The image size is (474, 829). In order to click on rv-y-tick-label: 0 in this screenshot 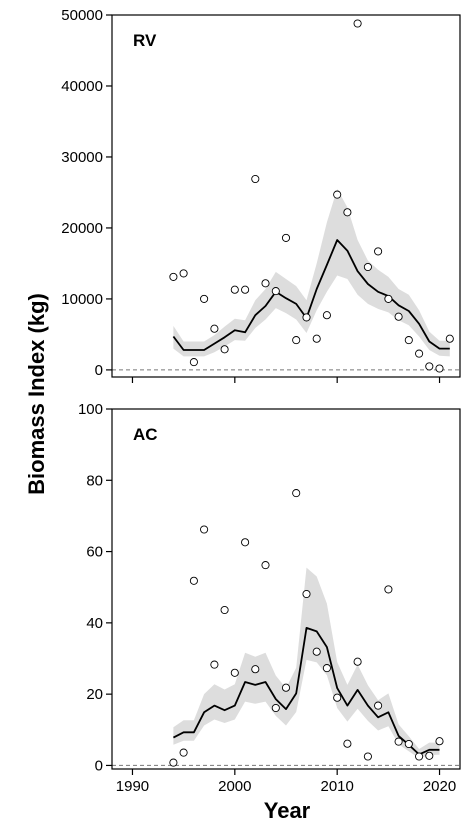, I will do `click(99, 370)`.